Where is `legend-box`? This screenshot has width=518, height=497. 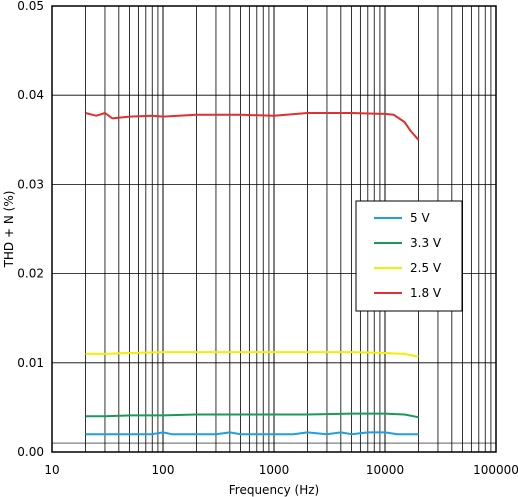
legend-box is located at coordinates (409, 256).